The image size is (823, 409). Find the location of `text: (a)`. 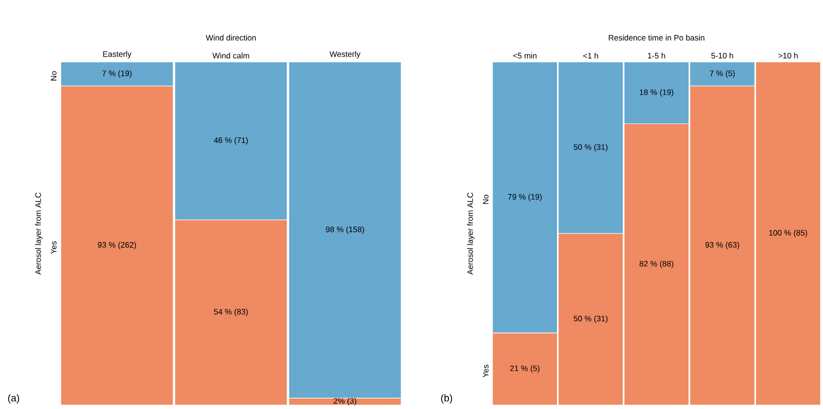

text: (a) is located at coordinates (14, 399).